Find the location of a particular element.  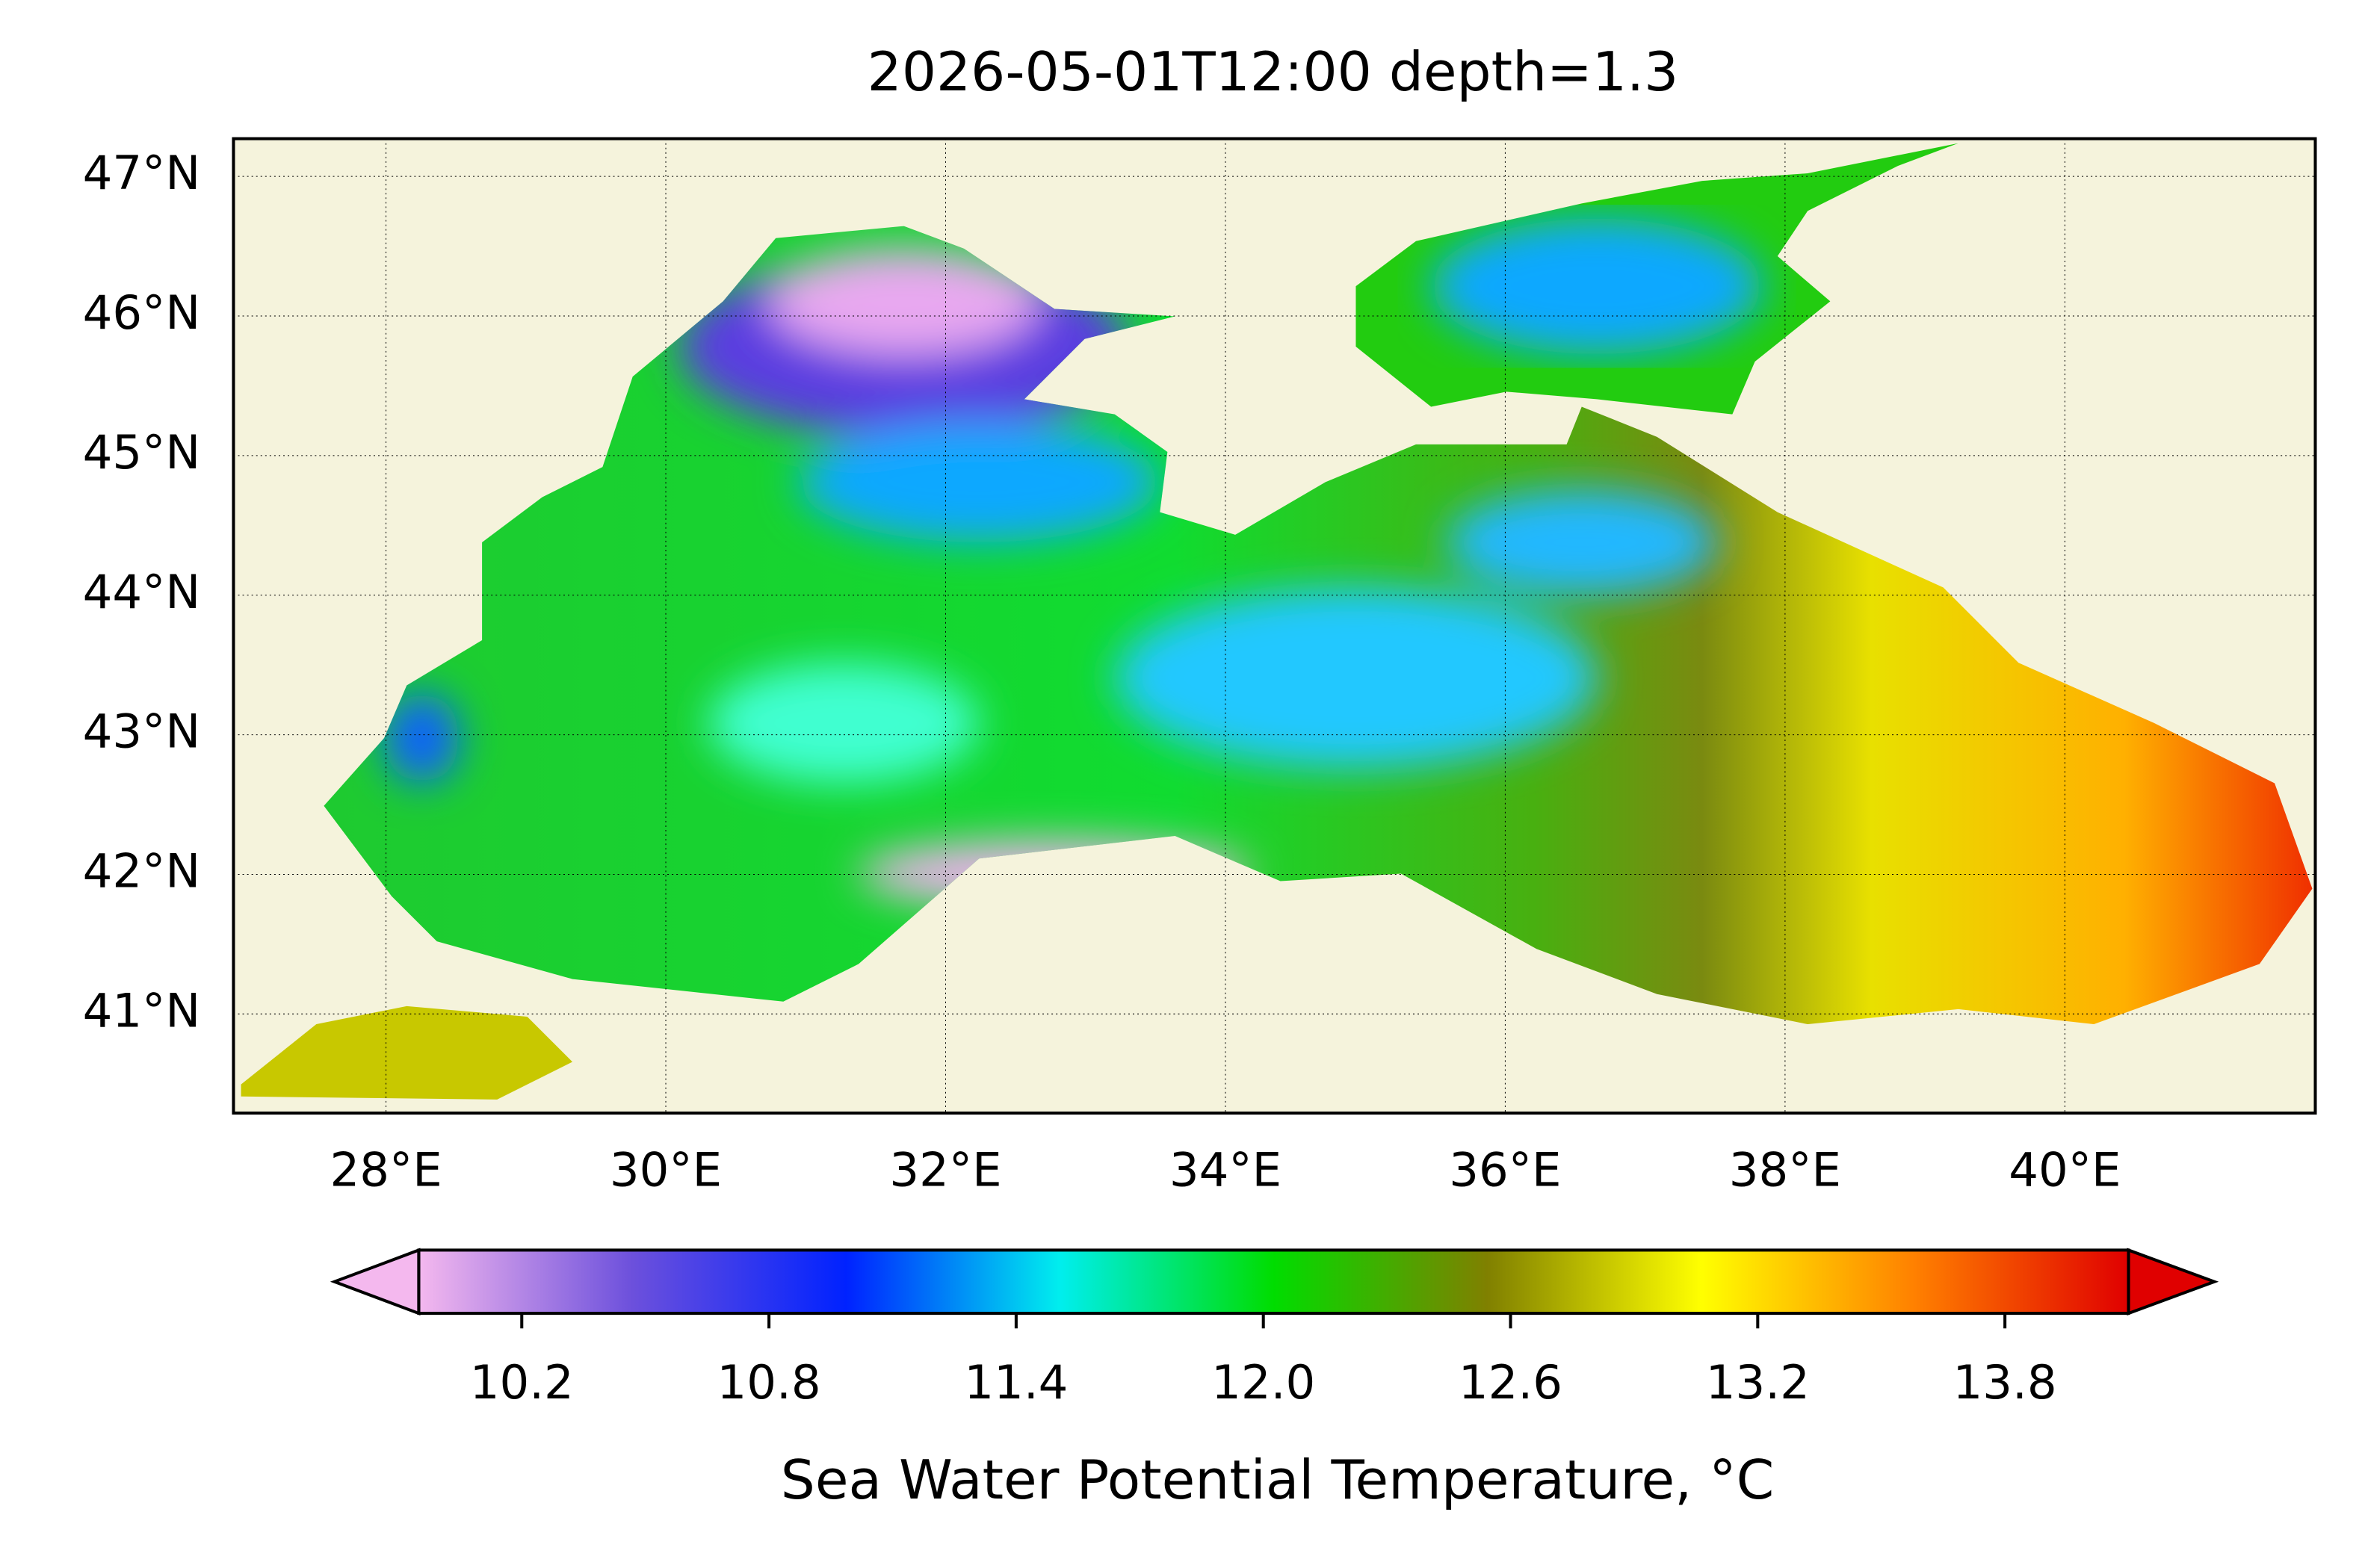

colorbar-tick-label: 12.6 is located at coordinates (1510, 1382).